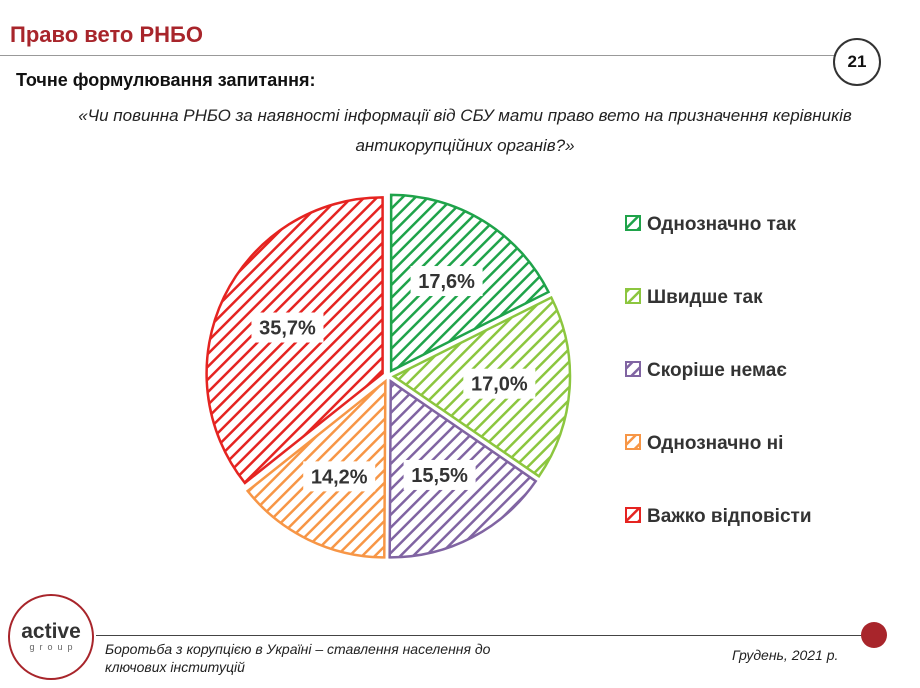 This screenshot has height=688, width=920. I want to click on pie-data-labels: 17,6% 17,0% 15,5% 14,2% 35,7%, so click(393, 379).